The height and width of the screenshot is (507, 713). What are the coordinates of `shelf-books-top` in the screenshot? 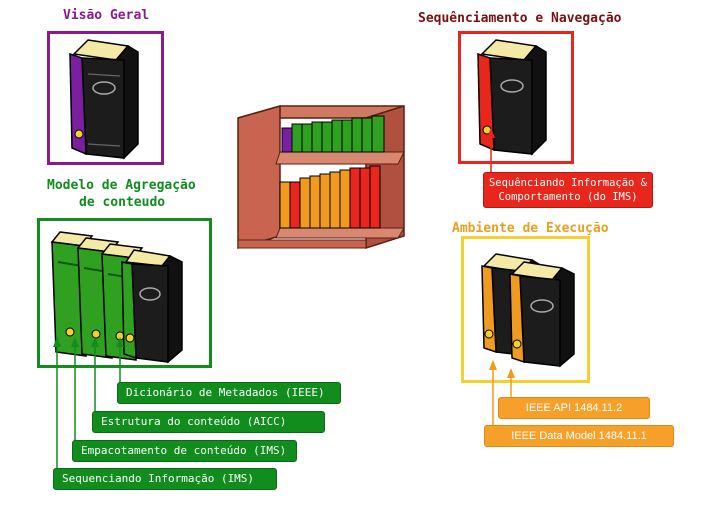 It's located at (333, 134).